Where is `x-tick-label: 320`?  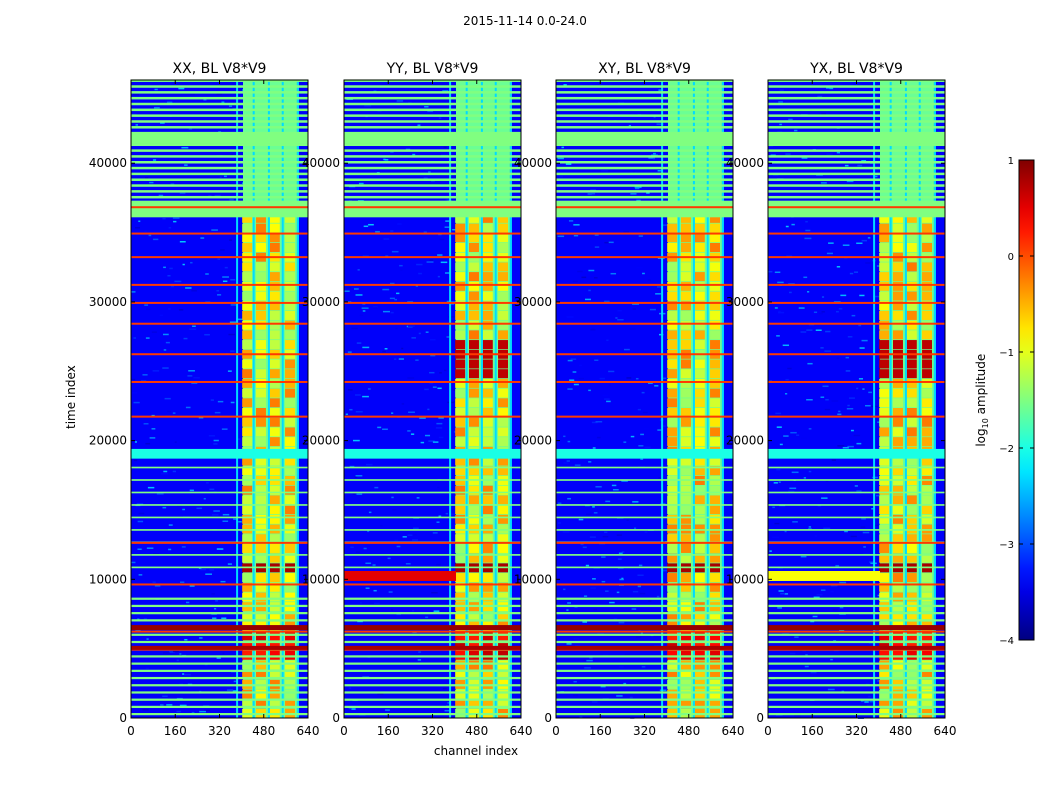 x-tick-label: 320 is located at coordinates (856, 731).